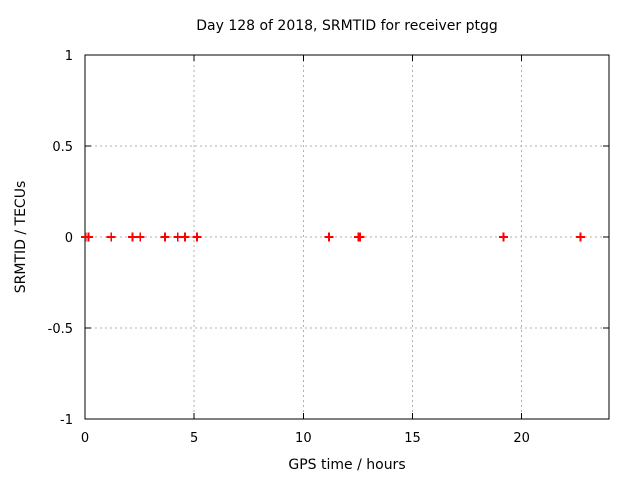 This screenshot has width=640, height=480. What do you see at coordinates (346, 465) in the screenshot?
I see `x-axis-label: GPS time / hours` at bounding box center [346, 465].